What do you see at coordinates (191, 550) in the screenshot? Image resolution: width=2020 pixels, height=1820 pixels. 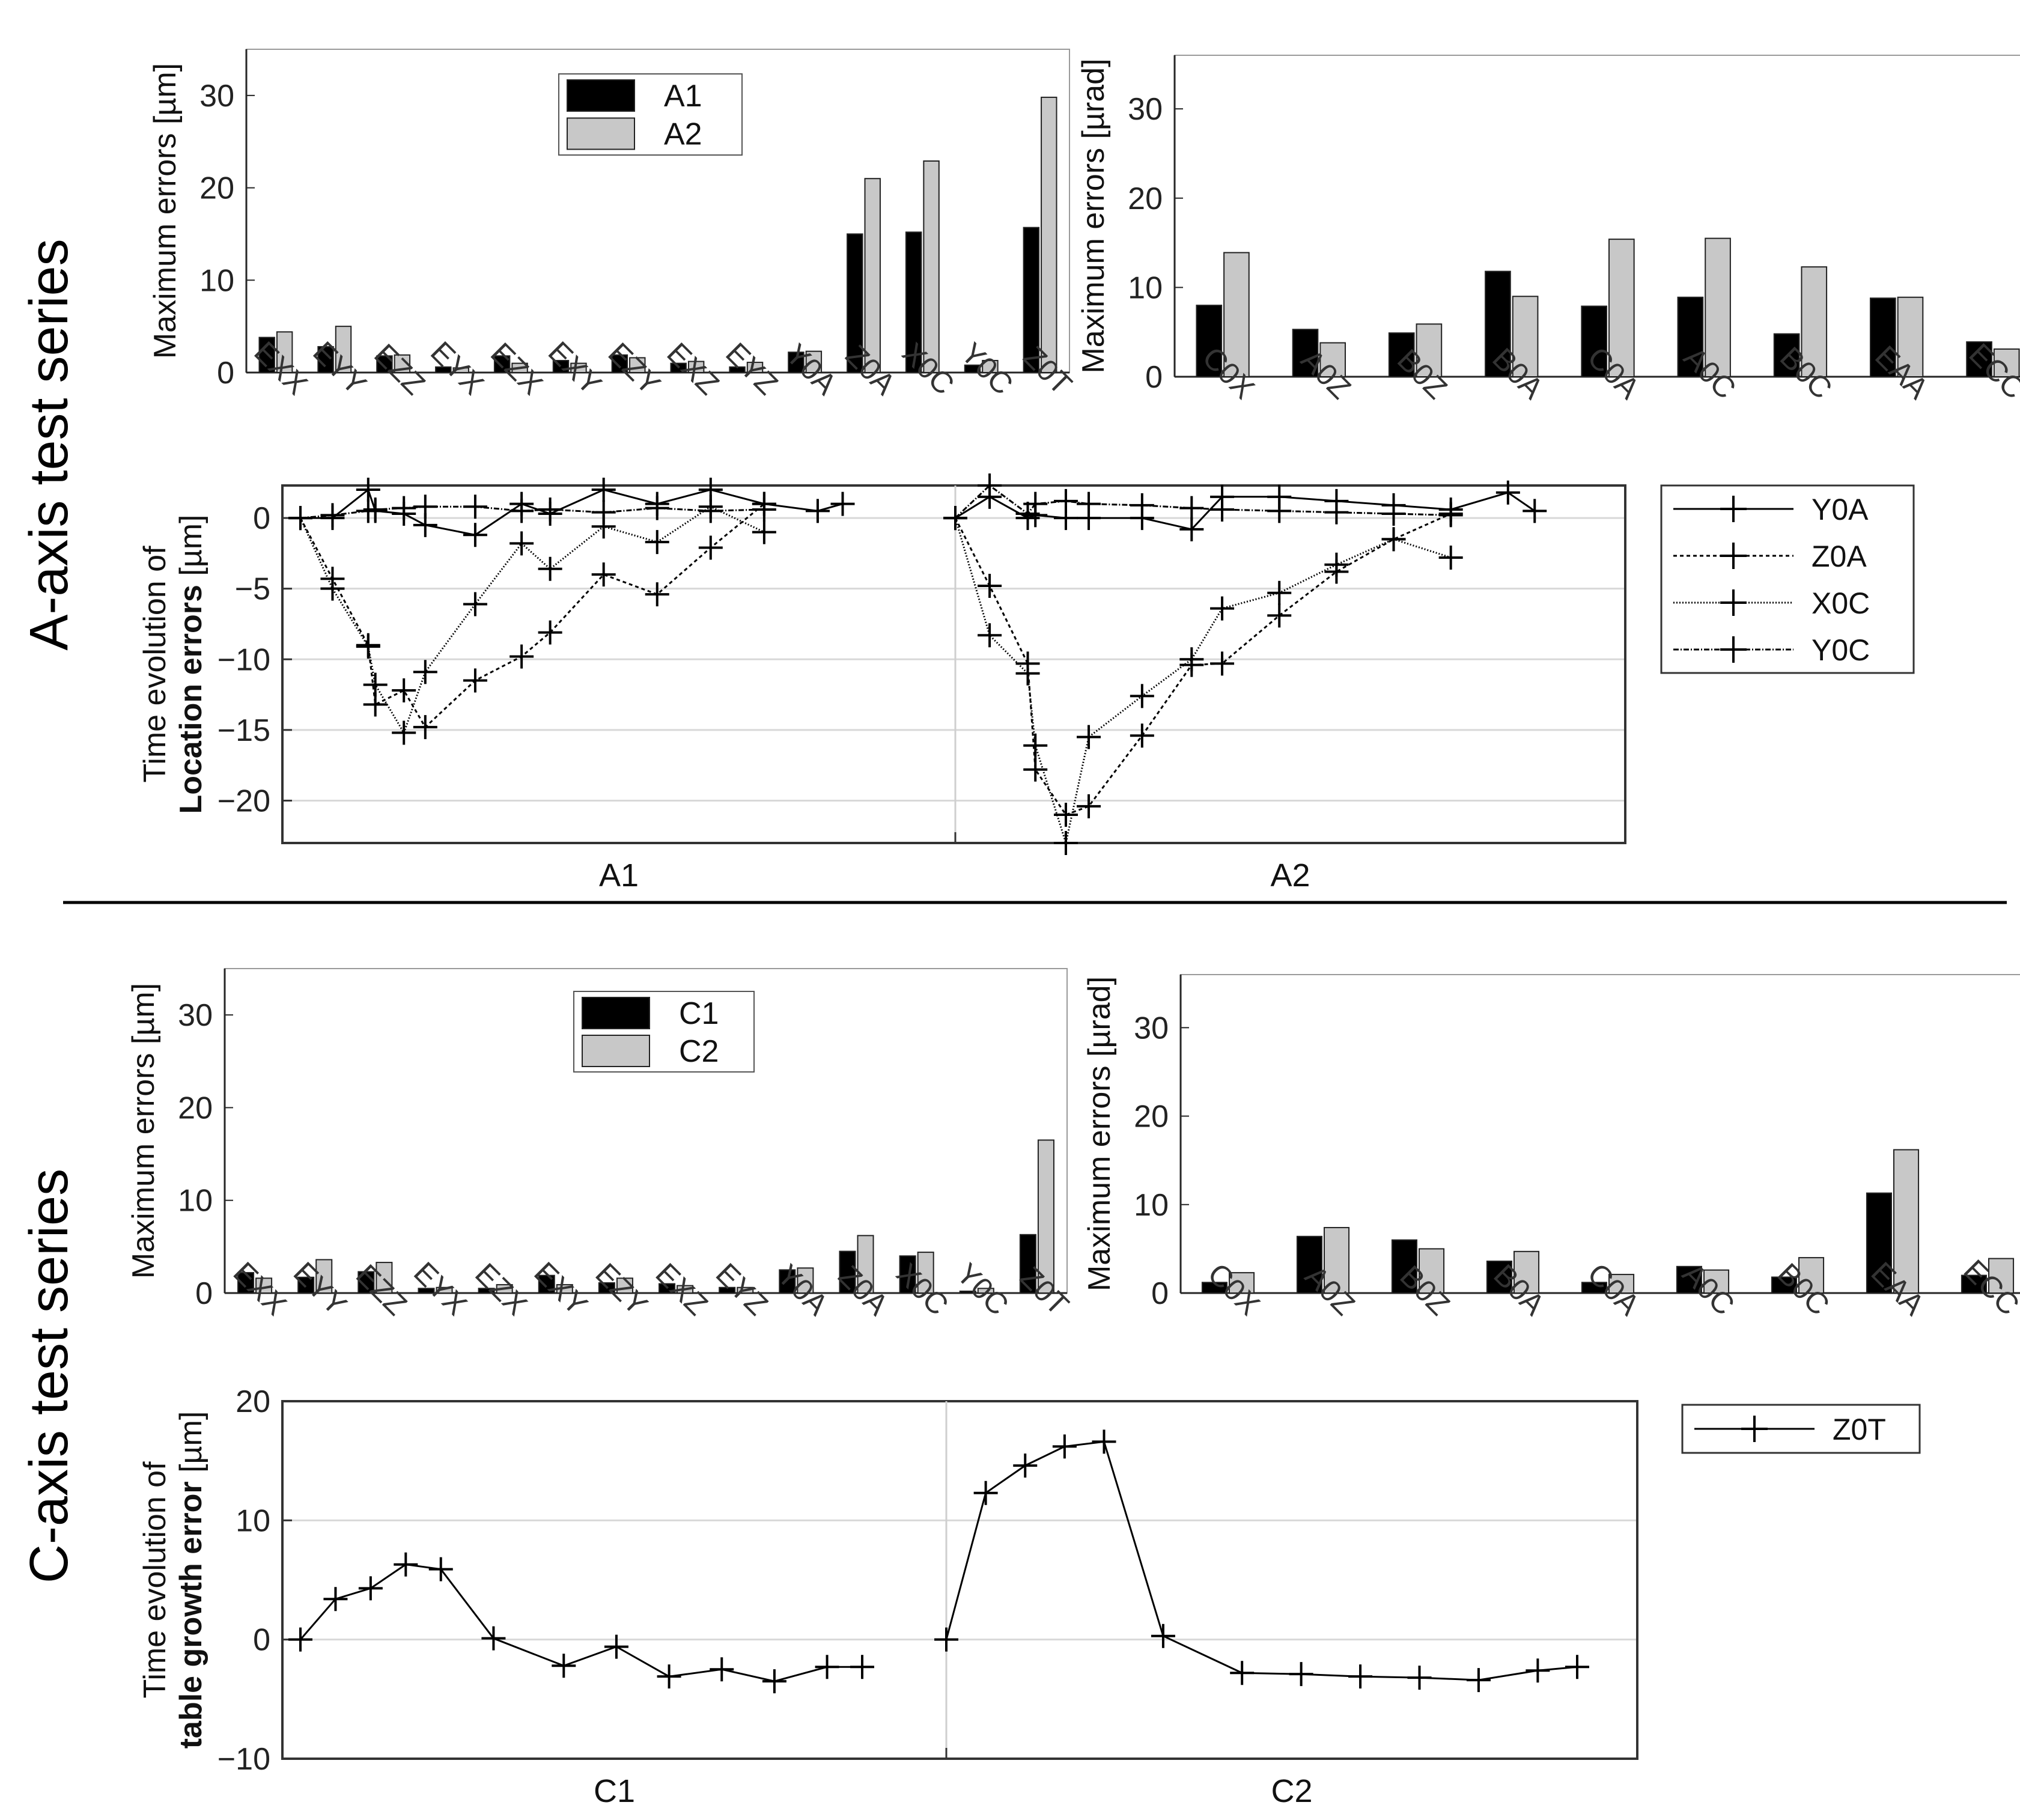 I see `y-axis-label-unit: [µm]` at bounding box center [191, 550].